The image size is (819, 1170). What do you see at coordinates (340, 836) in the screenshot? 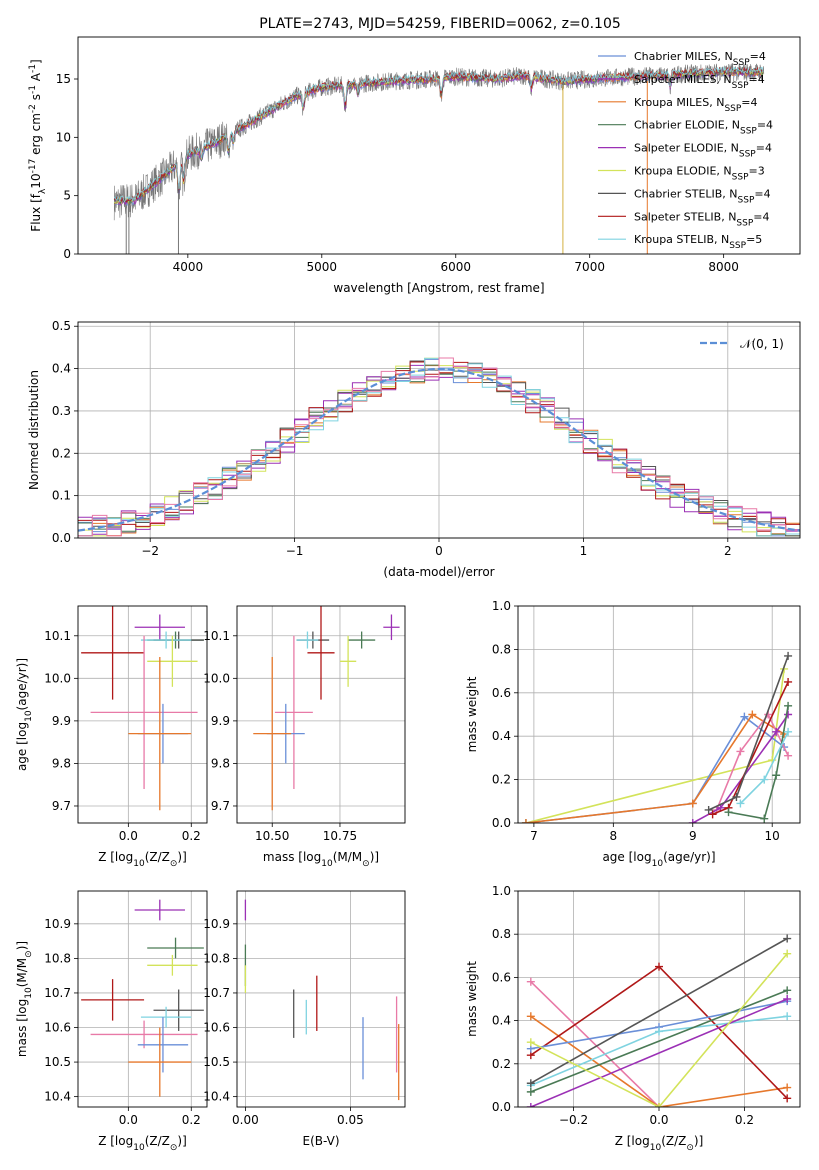
I see `x-tick-label: 10.75` at bounding box center [340, 836].